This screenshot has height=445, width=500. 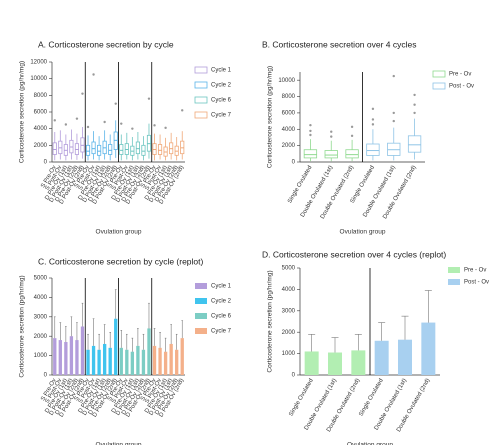 I want to click on y-tick-label: 3000, so click(x=41, y=317).